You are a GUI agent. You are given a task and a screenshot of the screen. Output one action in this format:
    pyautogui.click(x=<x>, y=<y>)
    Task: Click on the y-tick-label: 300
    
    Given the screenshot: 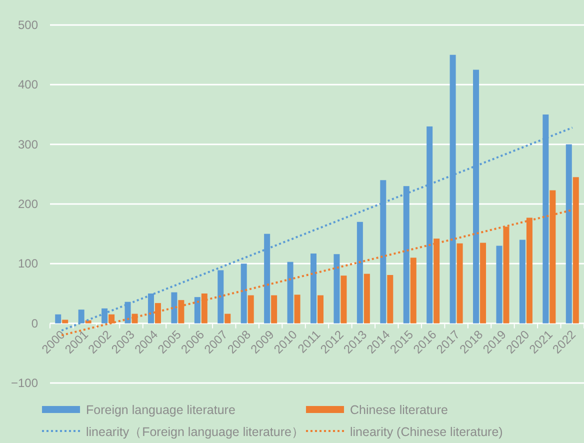 What is the action you would take?
    pyautogui.click(x=28, y=144)
    